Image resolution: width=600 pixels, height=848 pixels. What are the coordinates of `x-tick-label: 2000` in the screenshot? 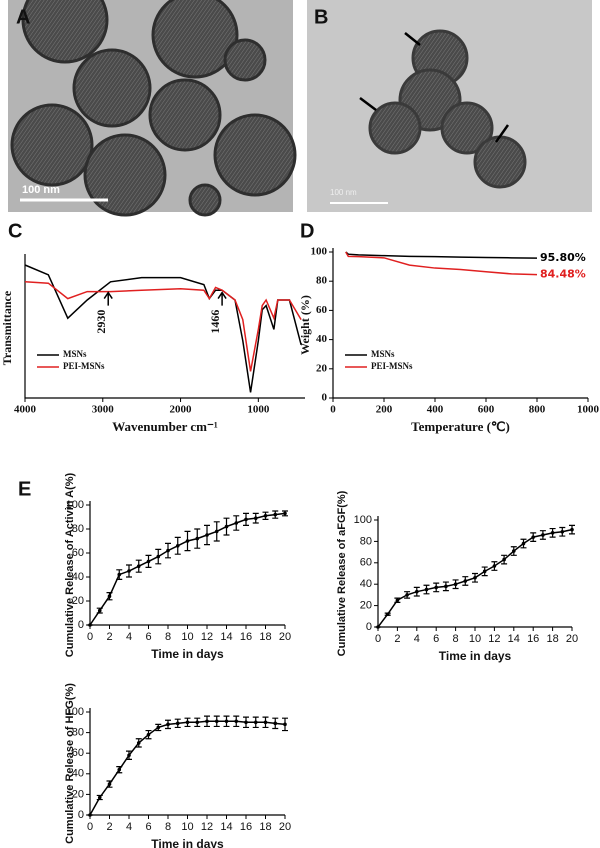 It's located at (181, 410).